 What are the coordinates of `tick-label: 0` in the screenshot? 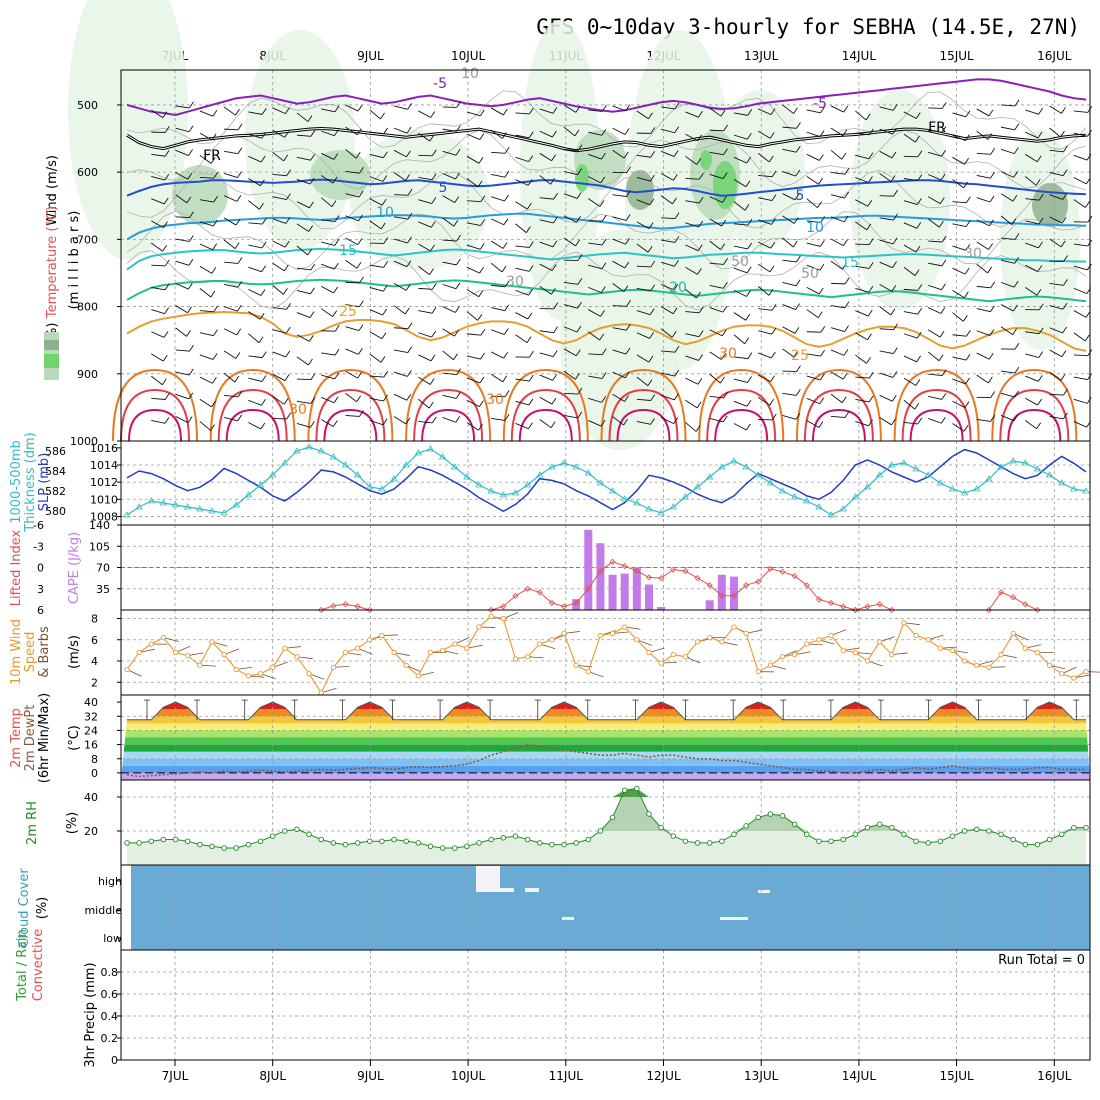 It's located at (114, 1060).